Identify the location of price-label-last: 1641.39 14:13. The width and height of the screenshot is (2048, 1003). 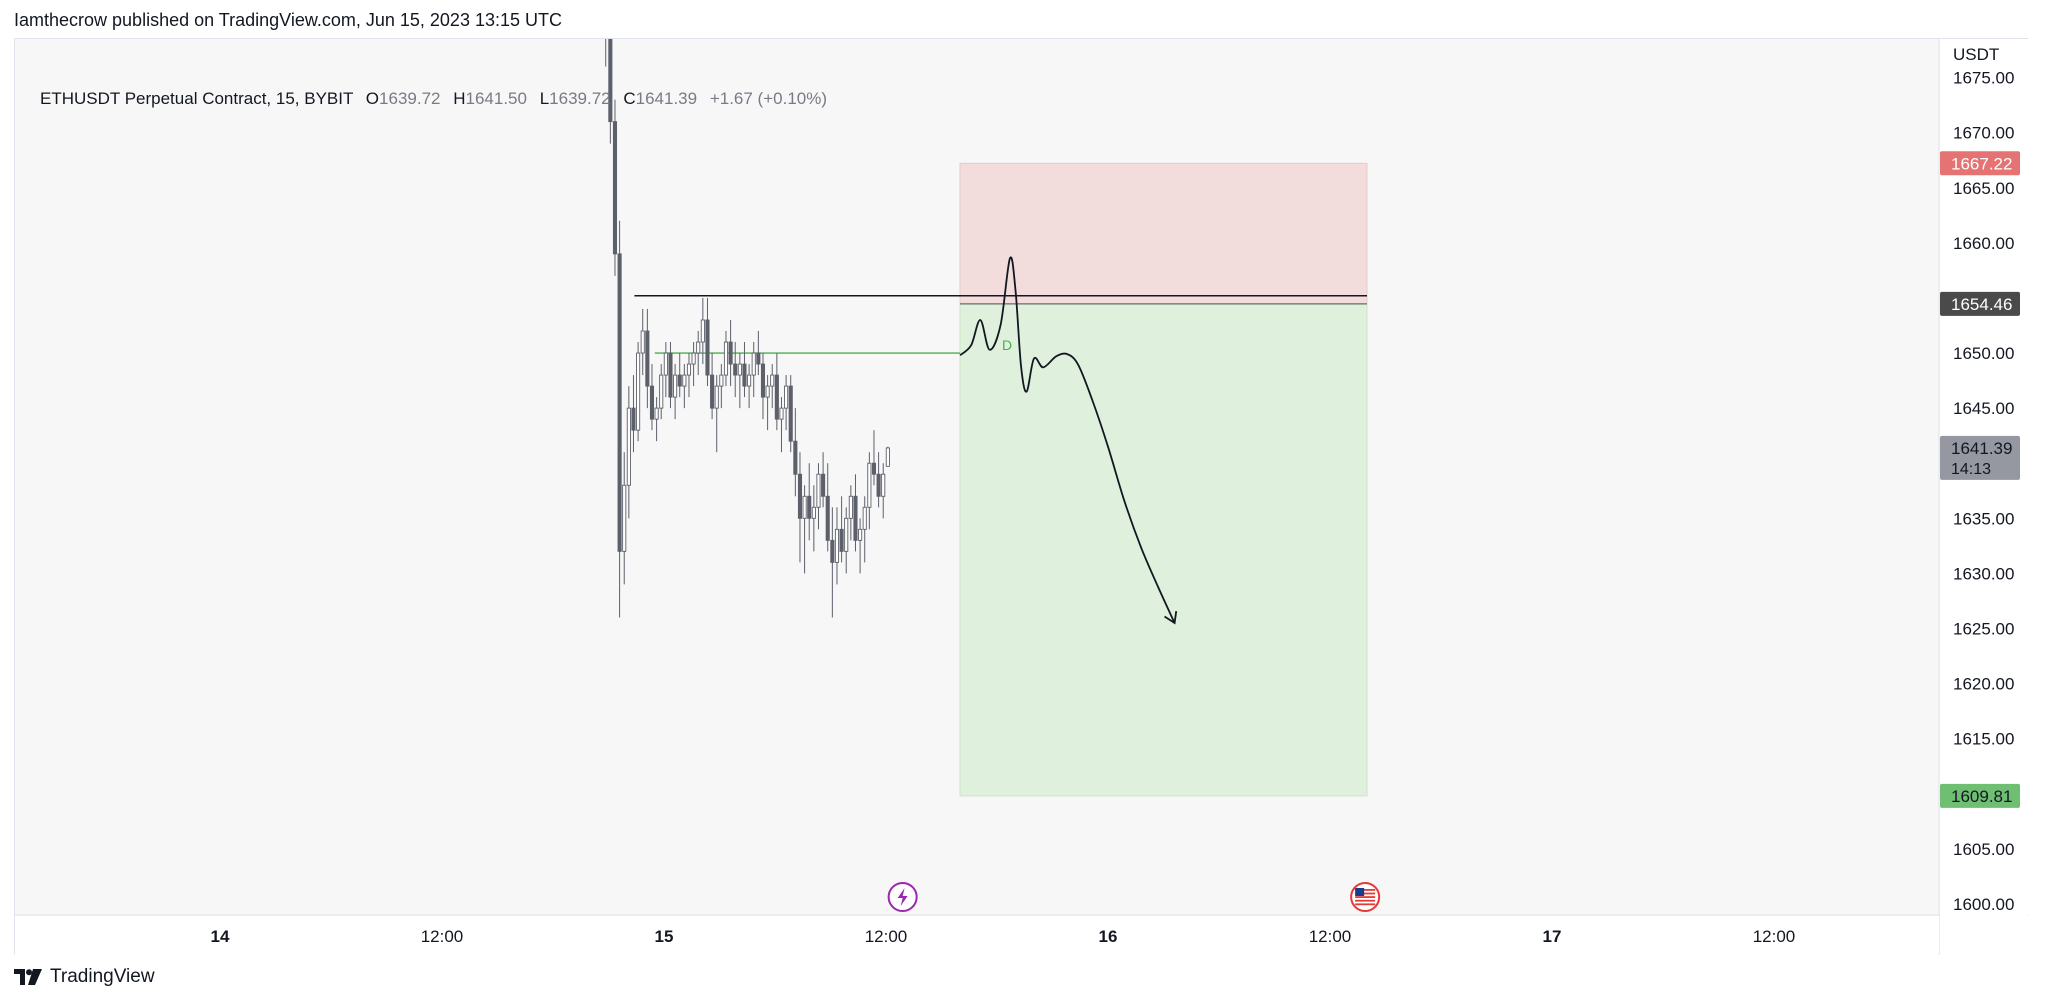
(1980, 457).